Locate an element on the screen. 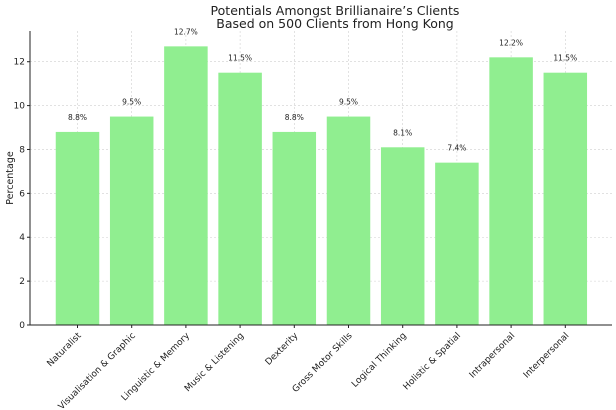 Image resolution: width=616 pixels, height=410 pixels. x-tick-label: Logical Thinking is located at coordinates (379, 360).